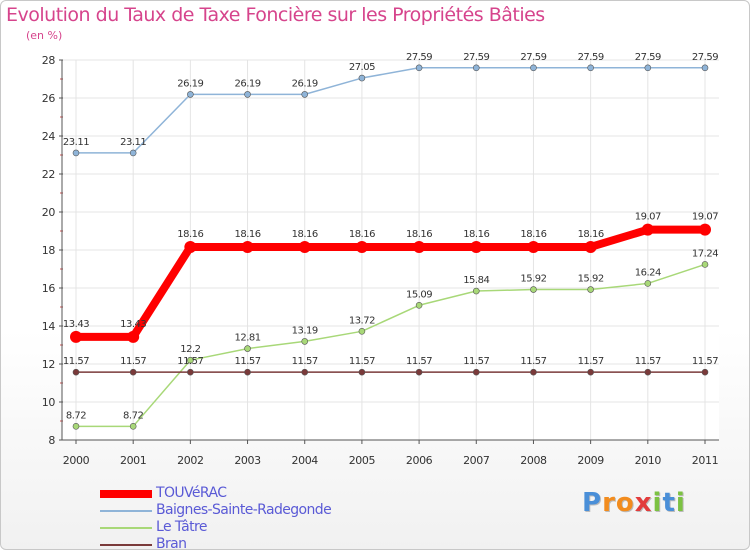 The height and width of the screenshot is (553, 750). What do you see at coordinates (181, 527) in the screenshot?
I see `legend-label: Le Tâtre` at bounding box center [181, 527].